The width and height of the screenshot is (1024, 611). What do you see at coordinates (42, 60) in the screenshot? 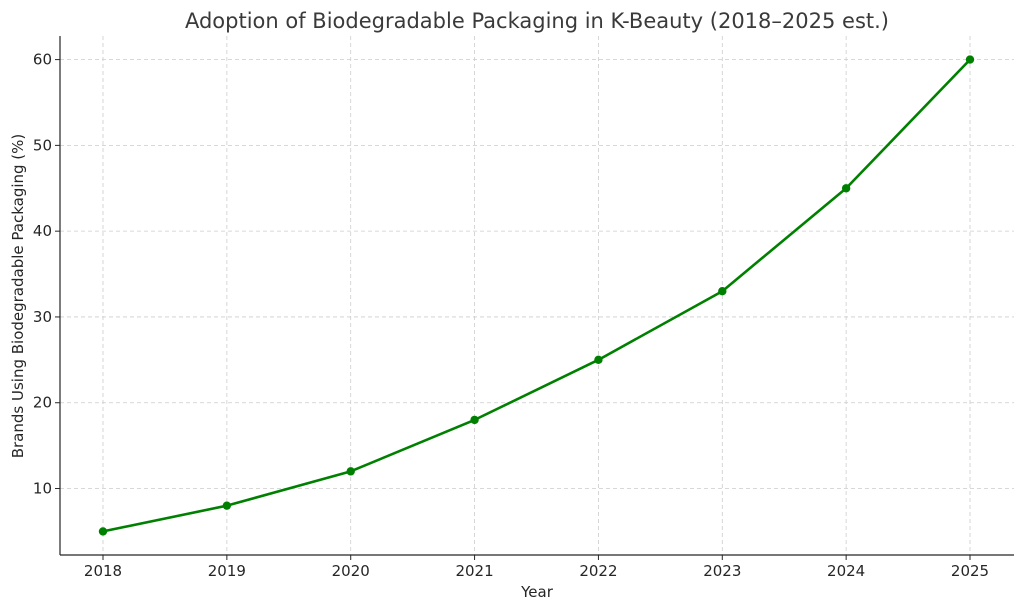
I see `y-tick-label: 60` at bounding box center [42, 60].